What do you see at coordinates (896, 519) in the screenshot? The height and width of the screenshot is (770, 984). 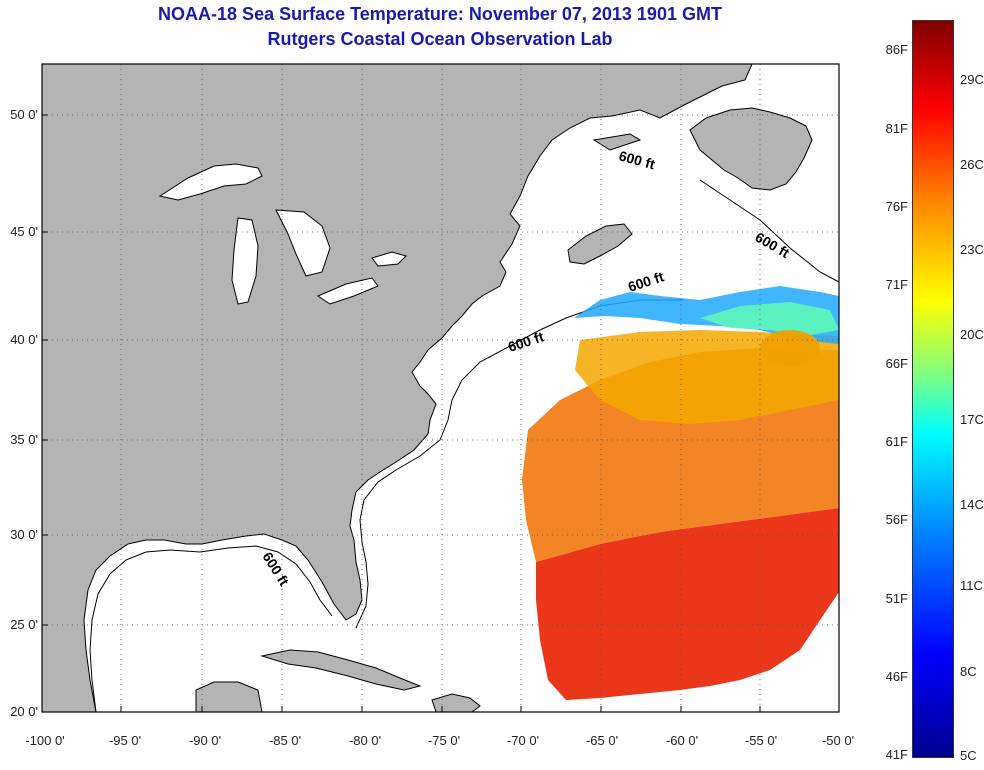 I see `colorbar-f-label: 56F` at bounding box center [896, 519].